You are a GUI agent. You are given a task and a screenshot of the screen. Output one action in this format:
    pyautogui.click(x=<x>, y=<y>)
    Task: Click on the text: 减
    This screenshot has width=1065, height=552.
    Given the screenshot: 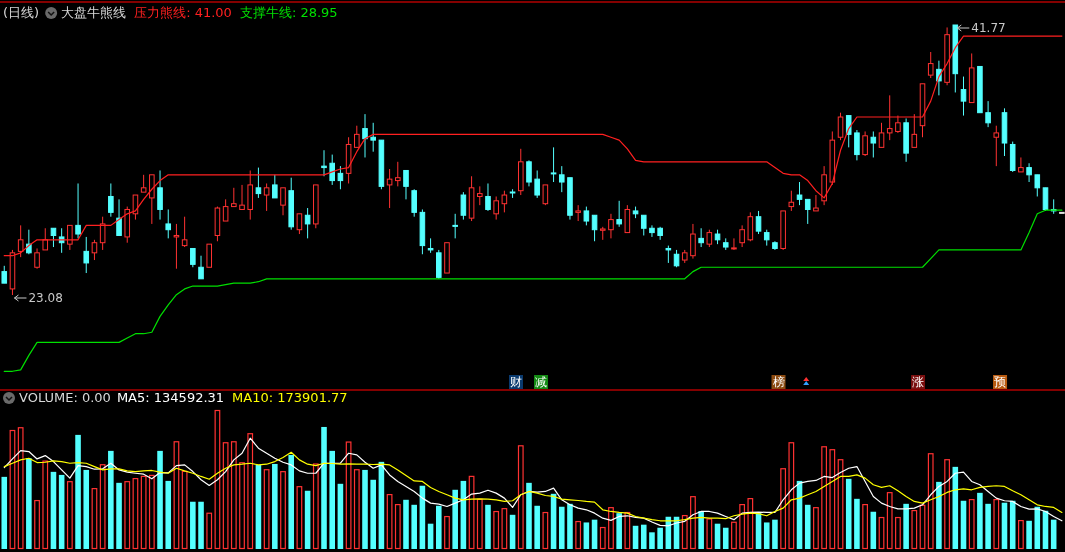 What is the action you would take?
    pyautogui.click(x=541, y=382)
    